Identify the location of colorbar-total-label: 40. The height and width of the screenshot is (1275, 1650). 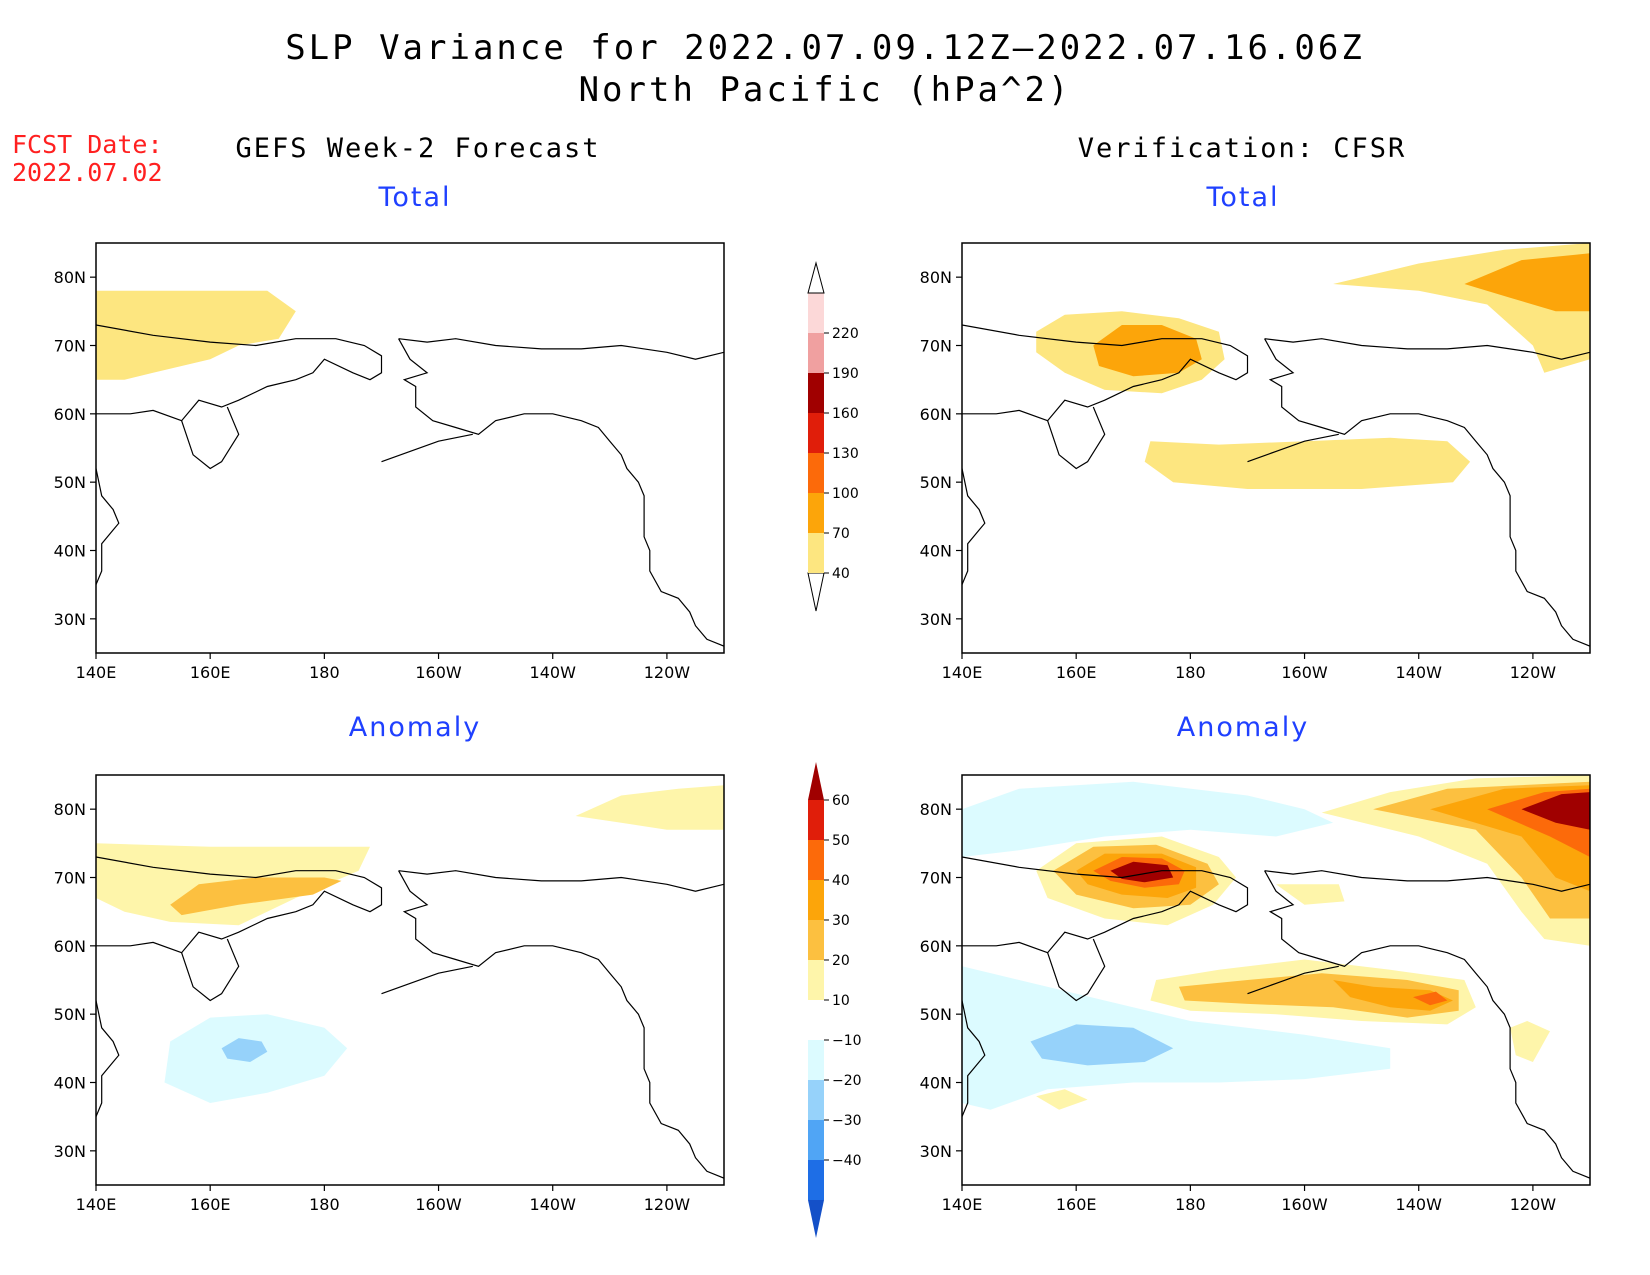
(841, 574).